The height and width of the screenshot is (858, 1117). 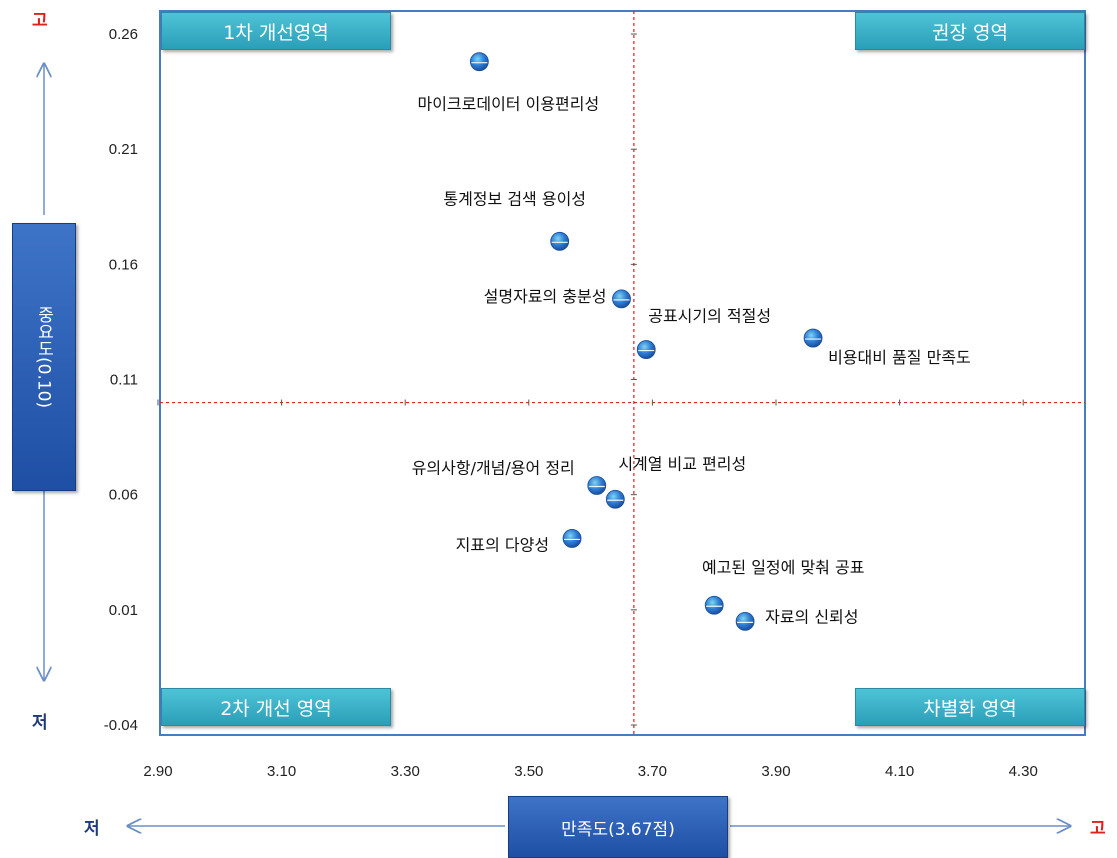 What do you see at coordinates (276, 707) in the screenshot?
I see `quadrant-label-bottom-left: 2차 개선 영역` at bounding box center [276, 707].